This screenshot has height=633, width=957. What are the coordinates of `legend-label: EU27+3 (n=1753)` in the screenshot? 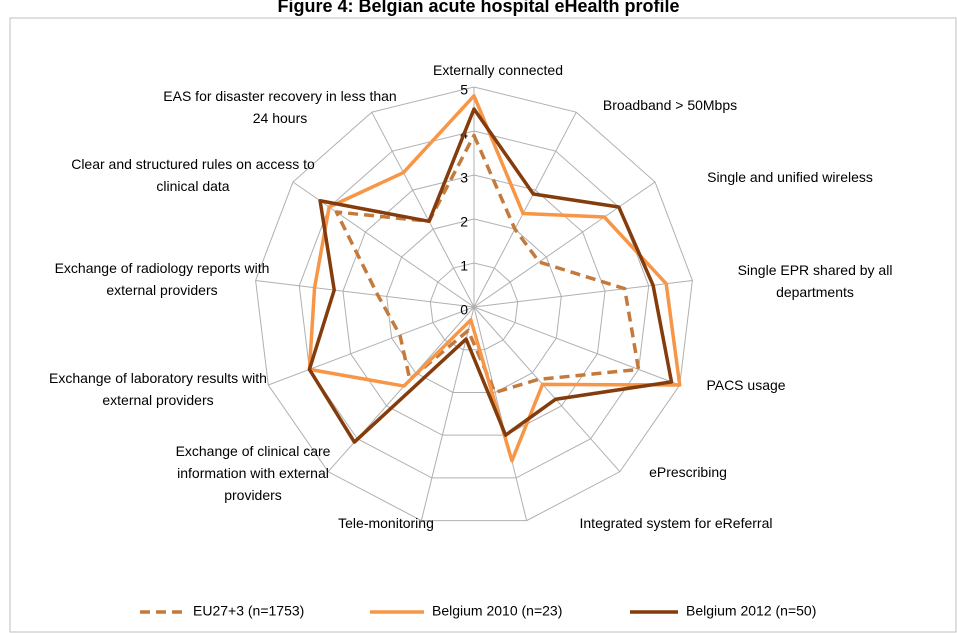 It's located at (248, 611).